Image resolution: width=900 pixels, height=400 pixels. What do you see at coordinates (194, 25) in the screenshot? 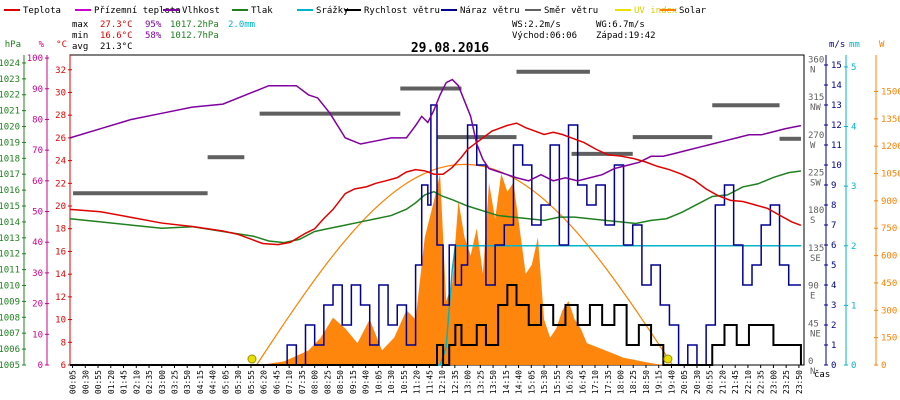
I see `stat-max-press: 1017.2hPa` at bounding box center [194, 25].